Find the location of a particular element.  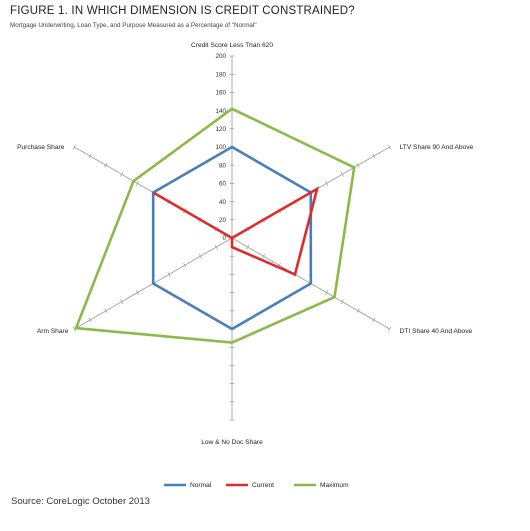

r-tick-label: 40 is located at coordinates (223, 202).